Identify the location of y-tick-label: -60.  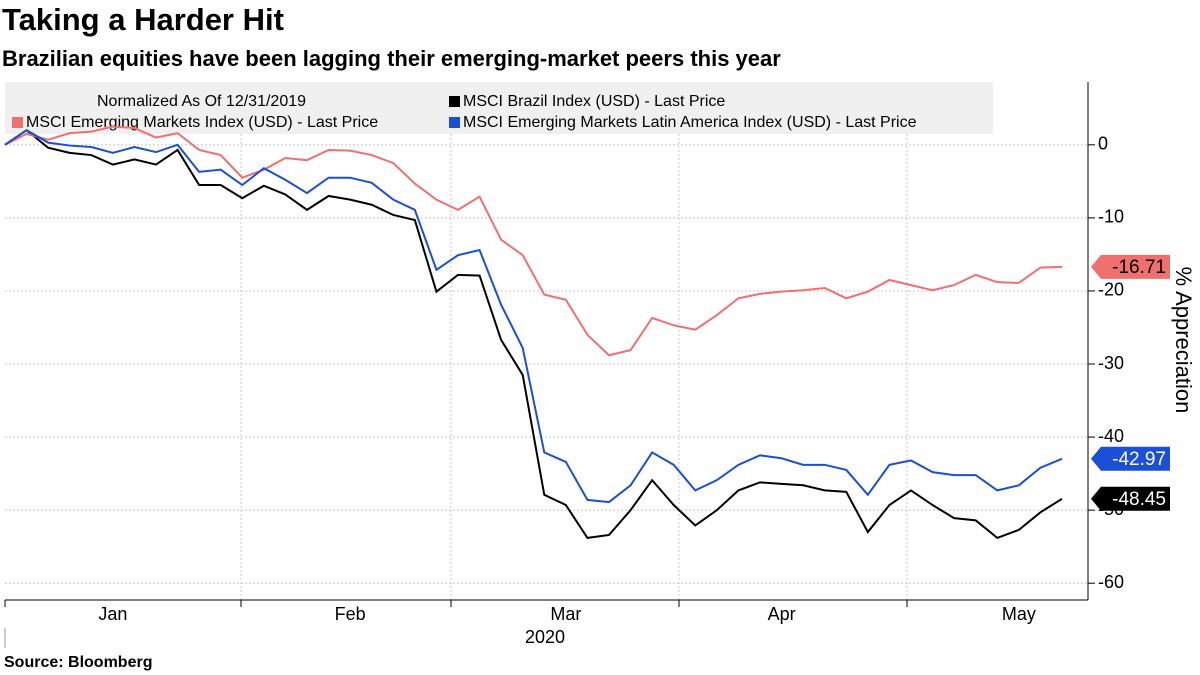
(1111, 582).